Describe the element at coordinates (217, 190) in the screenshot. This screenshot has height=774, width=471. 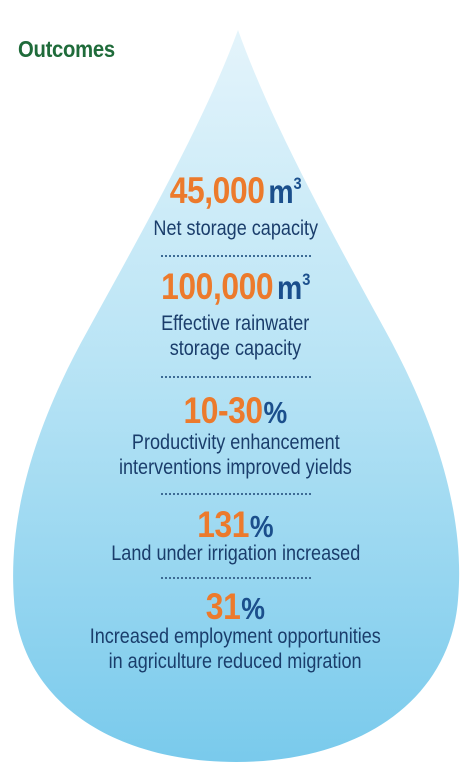
I see `outcome-1-number: 45,000` at that location.